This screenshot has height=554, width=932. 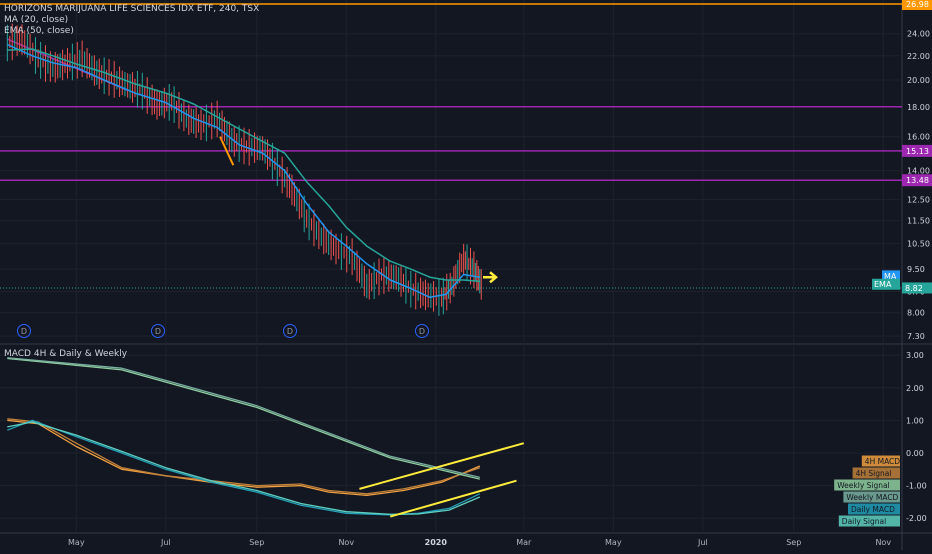 What do you see at coordinates (918, 137) in the screenshot?
I see `price-axis-tick-label: 16.00` at bounding box center [918, 137].